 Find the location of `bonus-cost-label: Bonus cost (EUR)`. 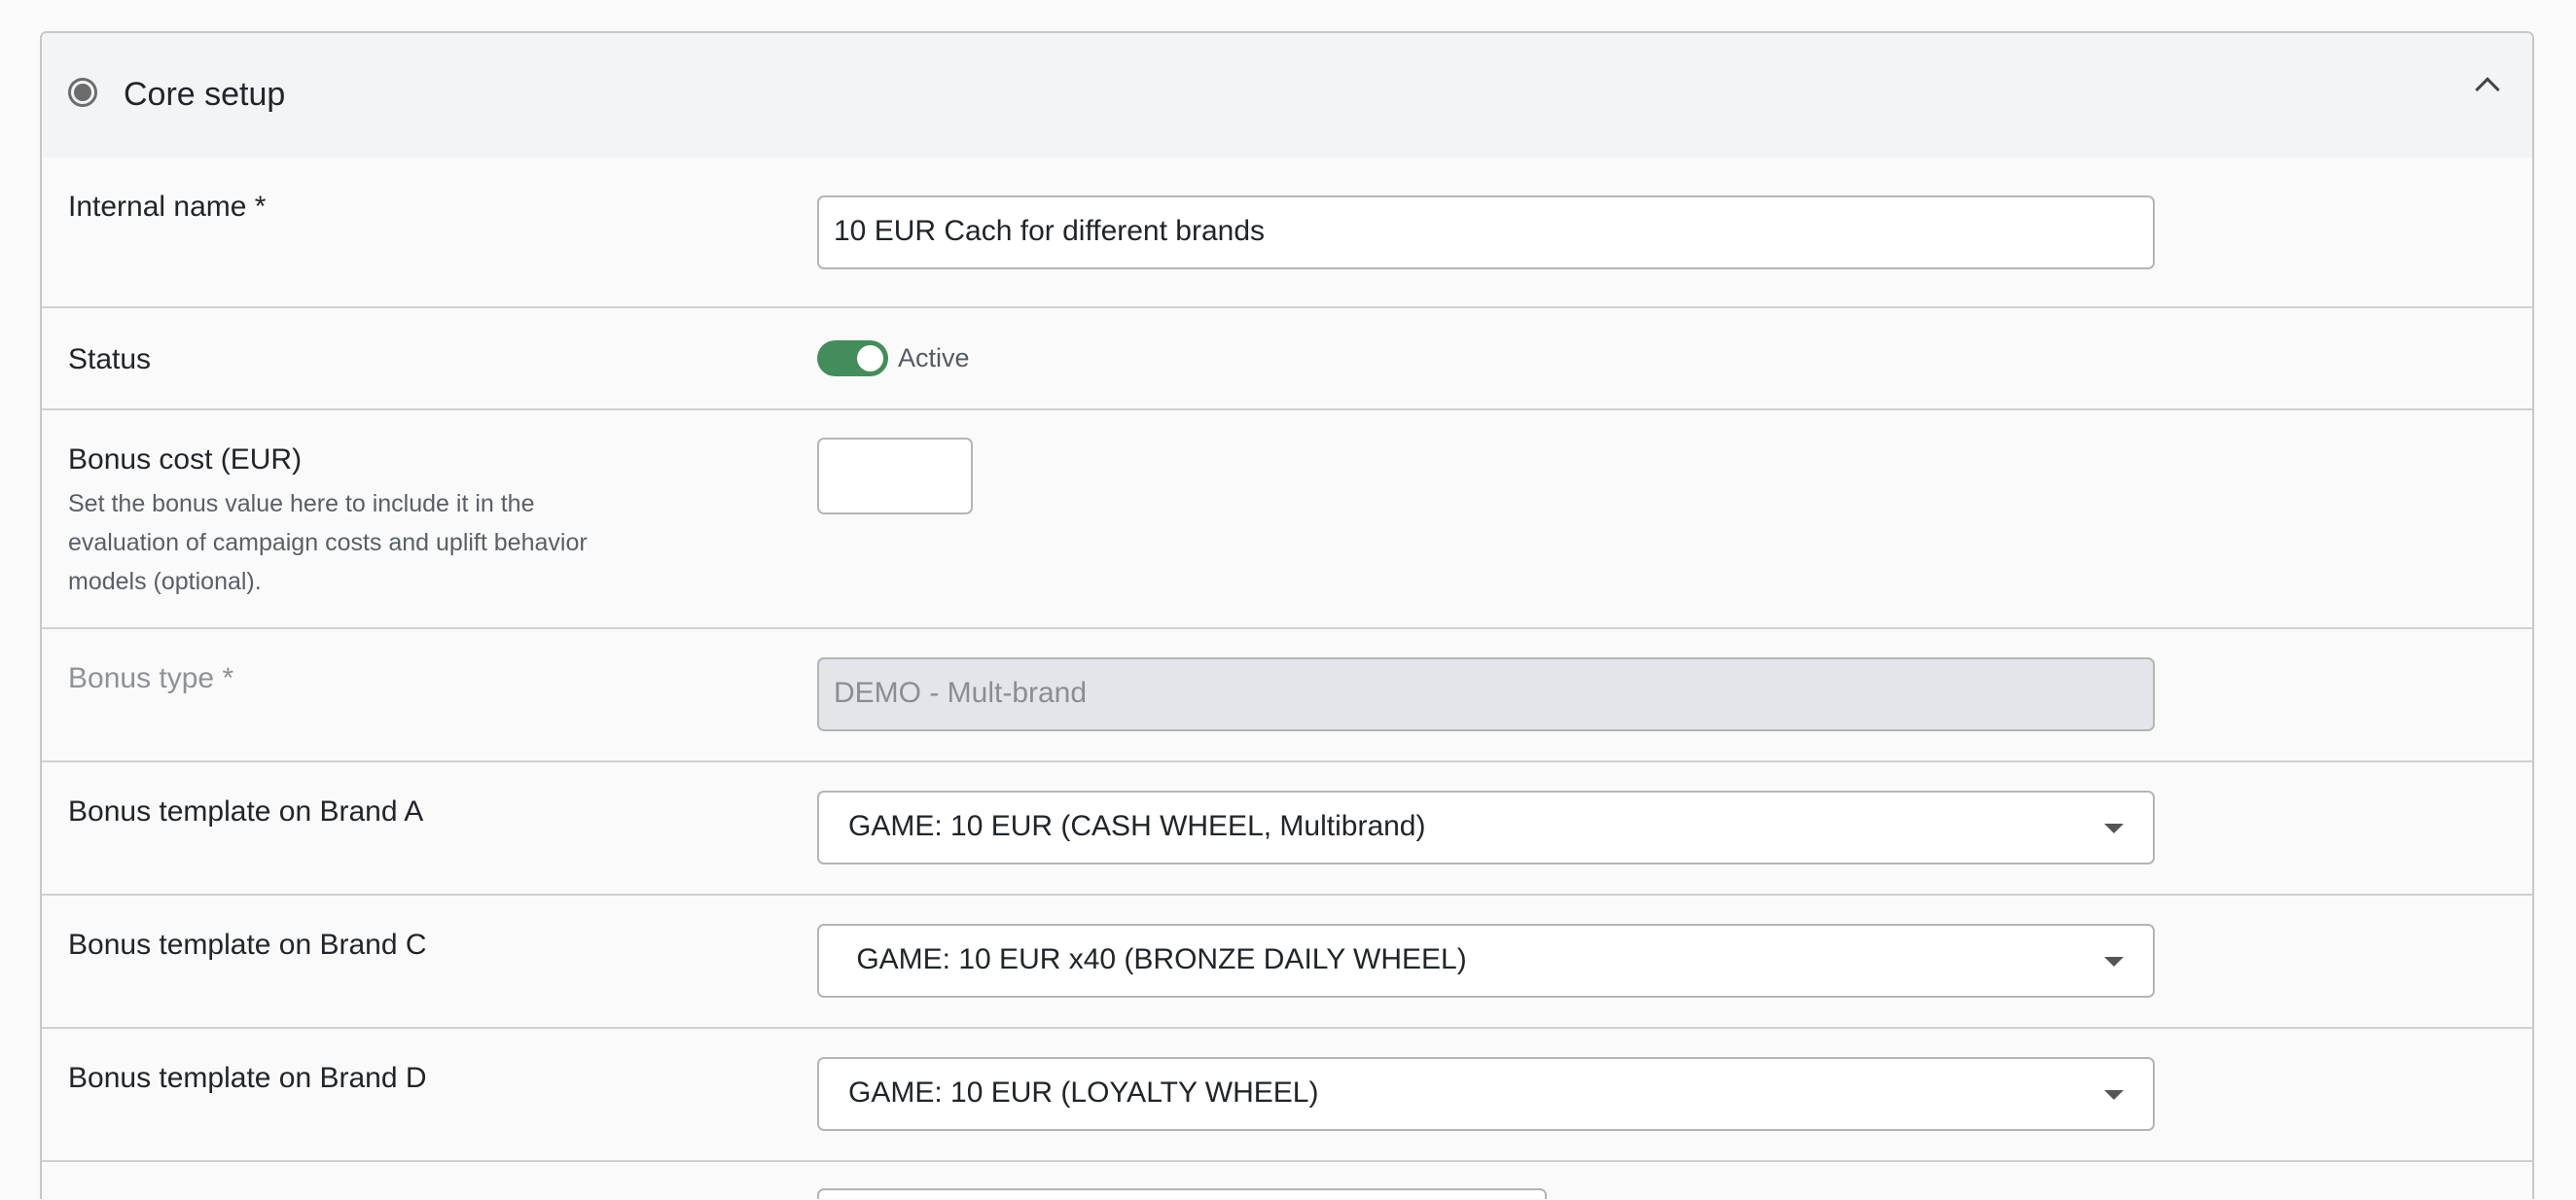

bonus-cost-label: Bonus cost (EUR) is located at coordinates (185, 459).